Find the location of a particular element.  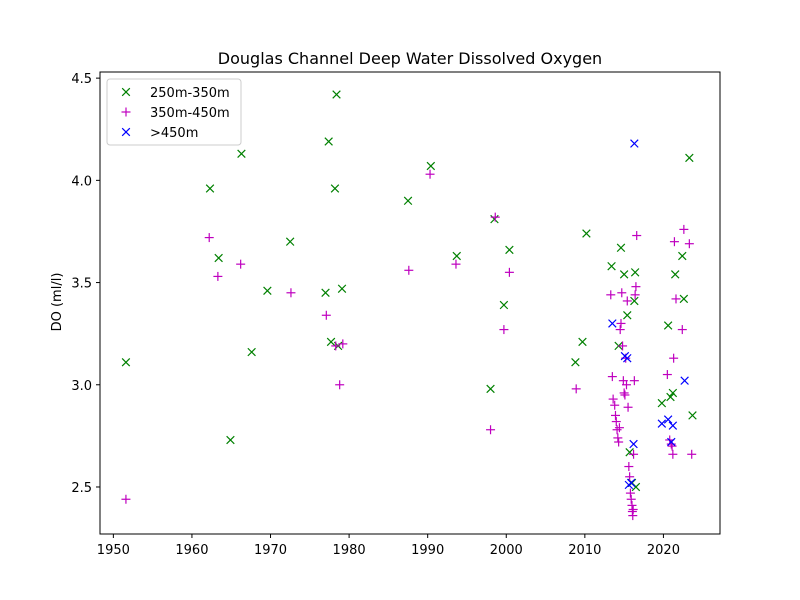

y-tick-label: 3.5 is located at coordinates (81, 284).